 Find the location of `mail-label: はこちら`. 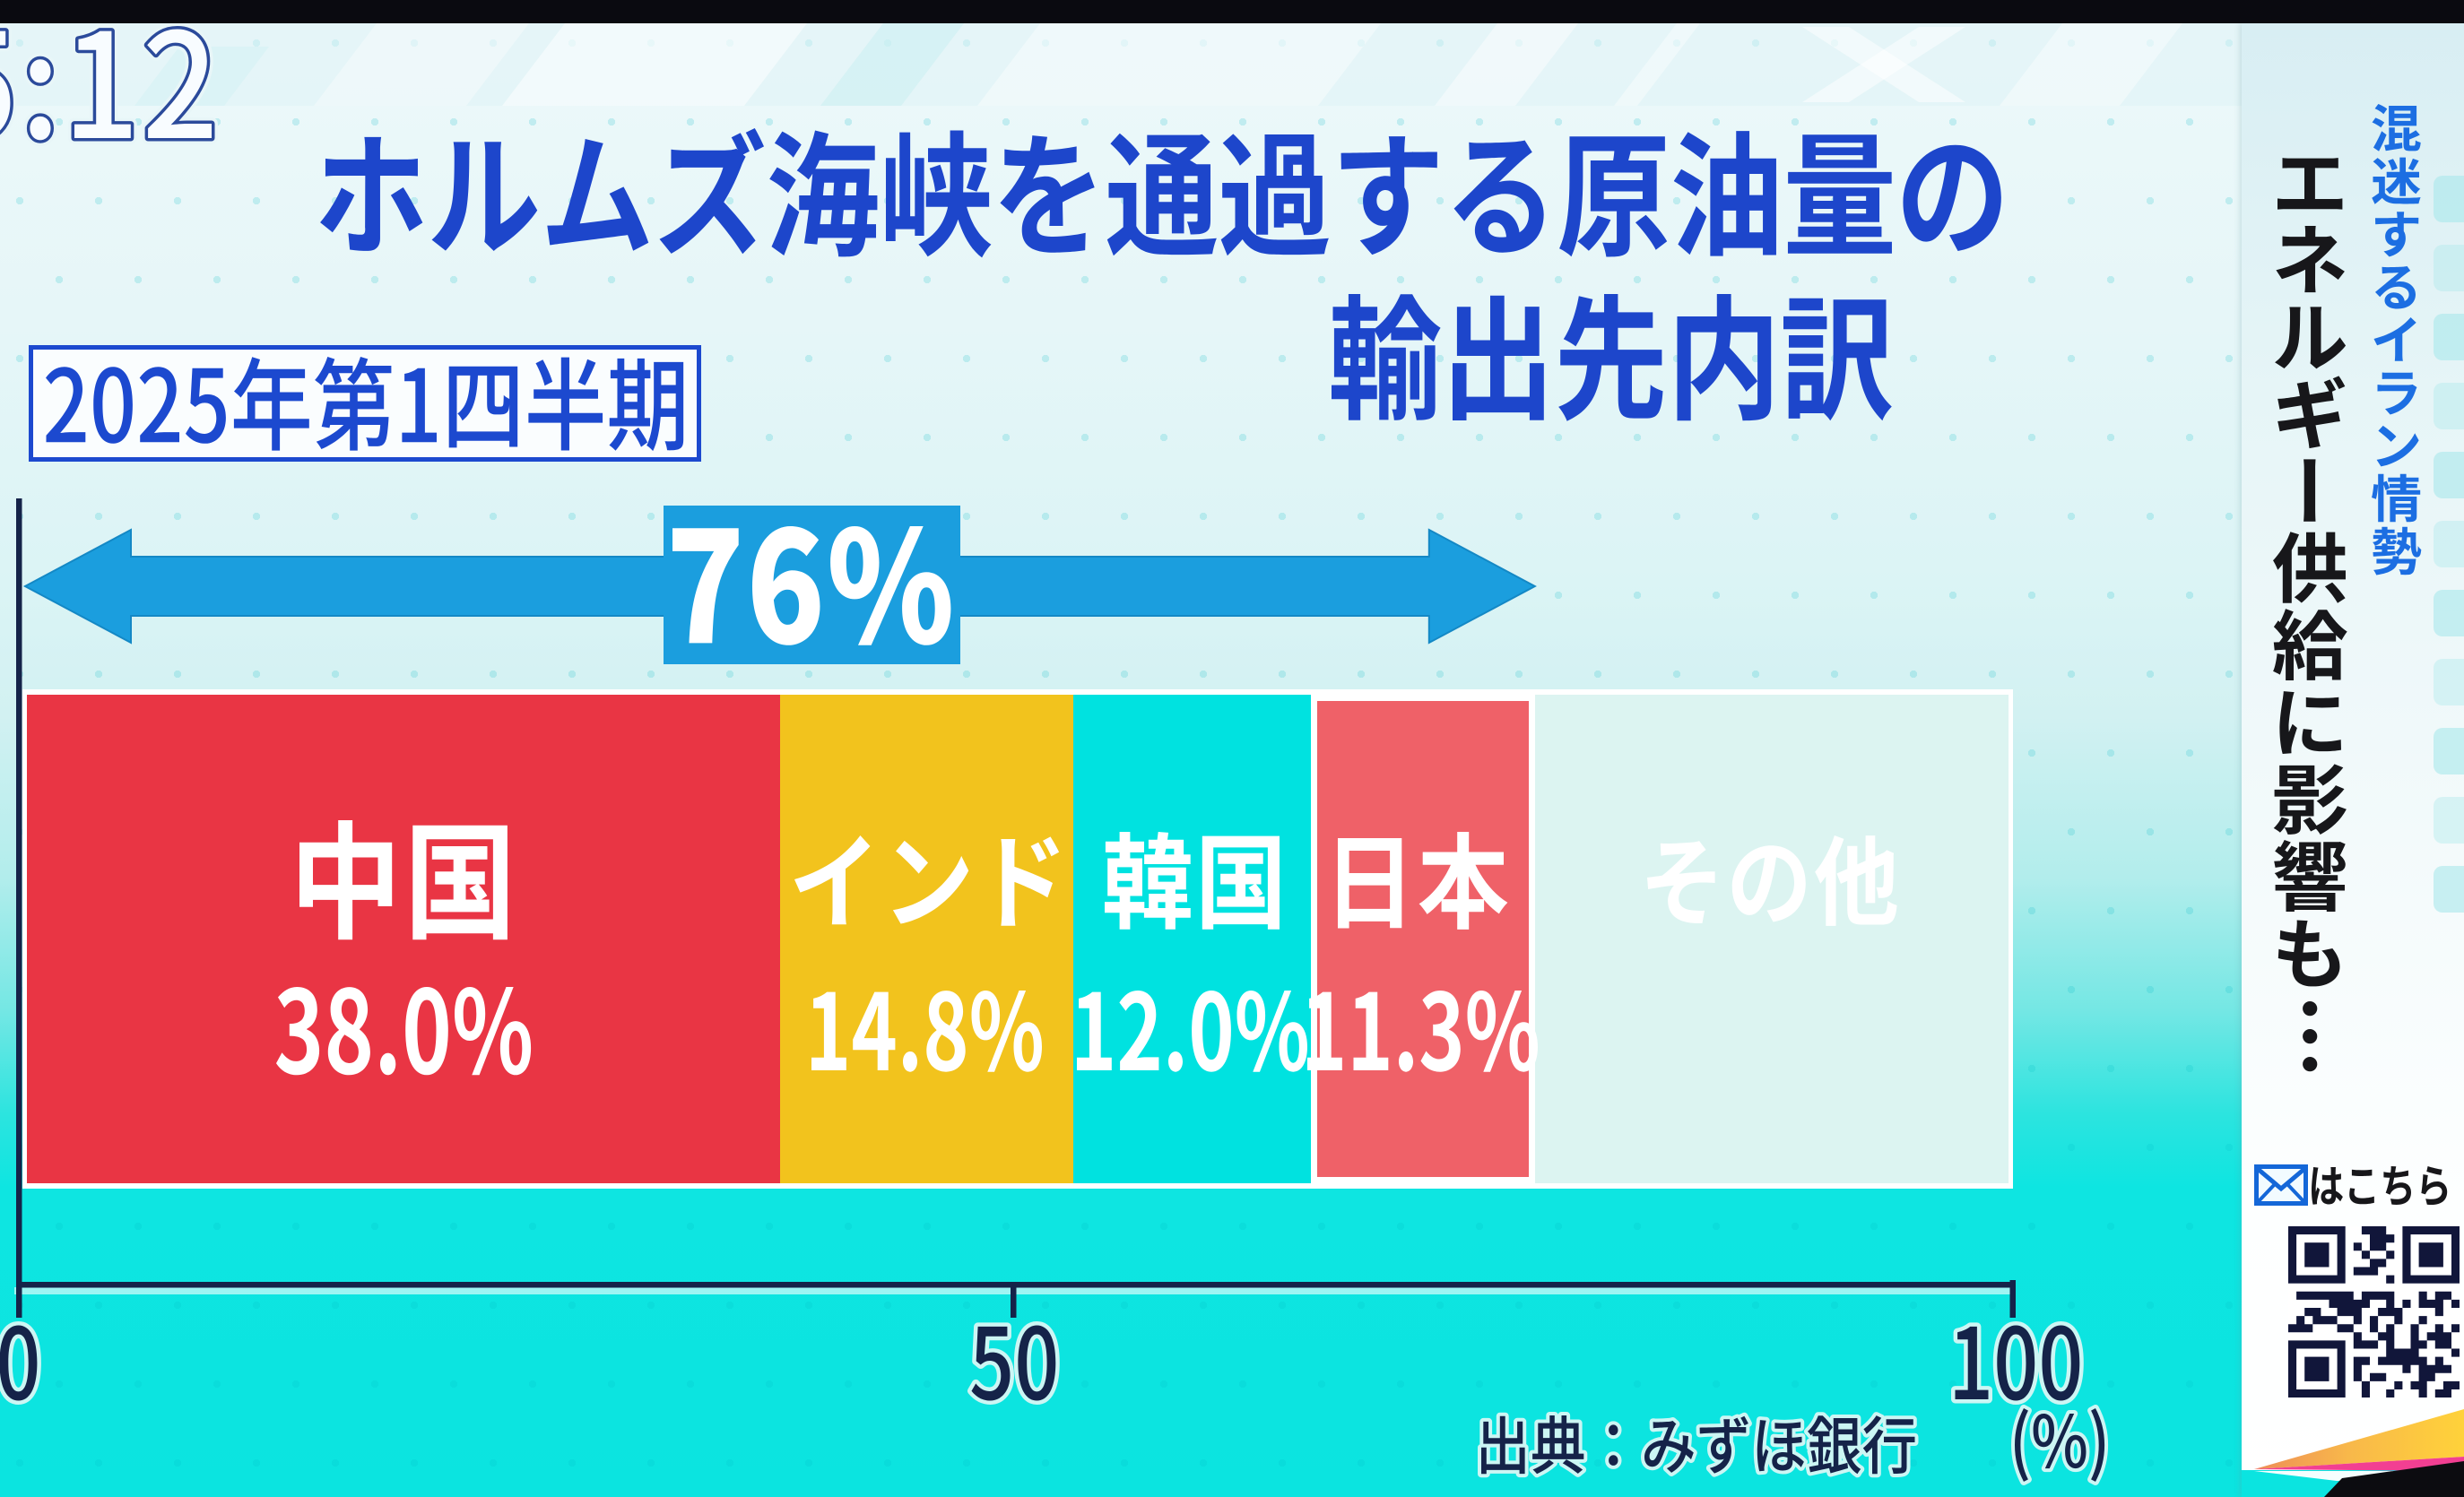

mail-label: はこちら is located at coordinates (2379, 1186).